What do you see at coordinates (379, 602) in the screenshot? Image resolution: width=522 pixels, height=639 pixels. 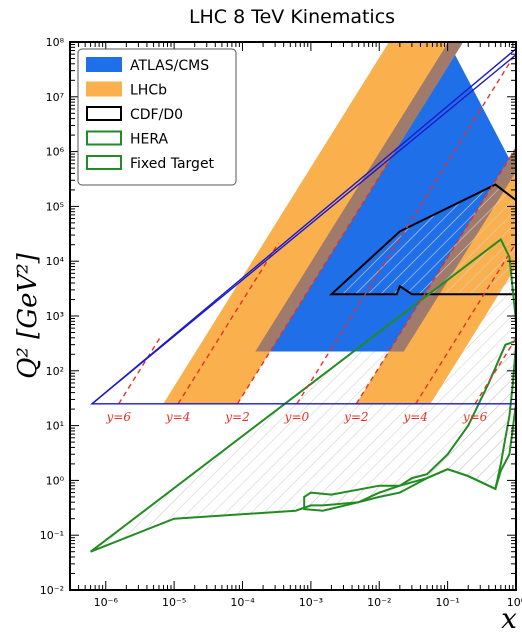 I see `x-tick-label: 10⁻²` at bounding box center [379, 602].